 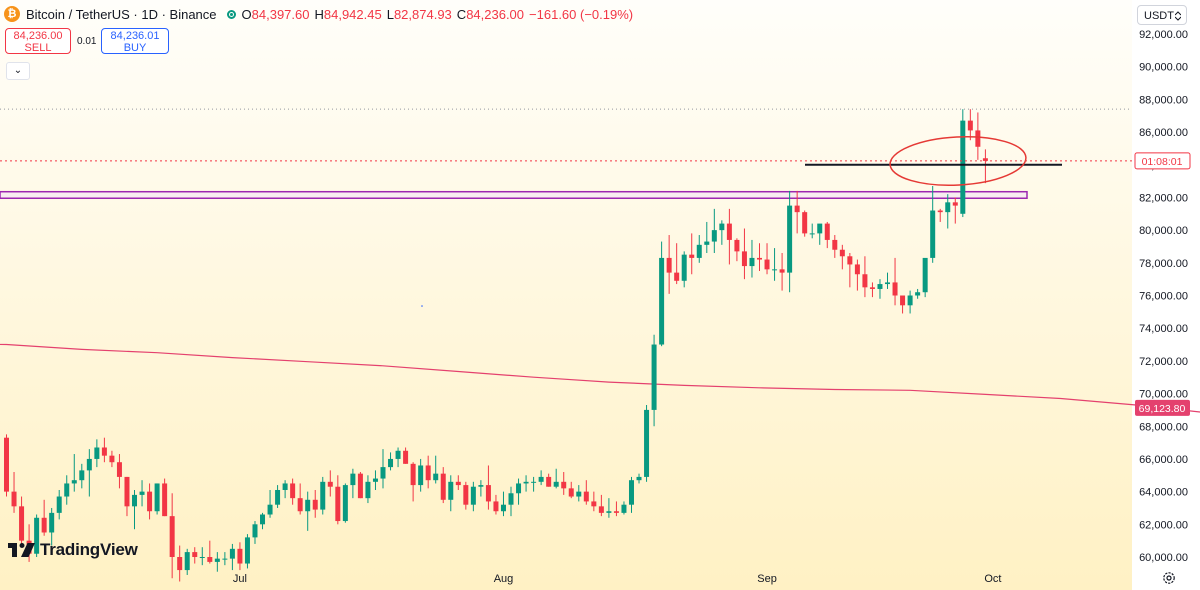 I want to click on moving-average, so click(x=600, y=378).